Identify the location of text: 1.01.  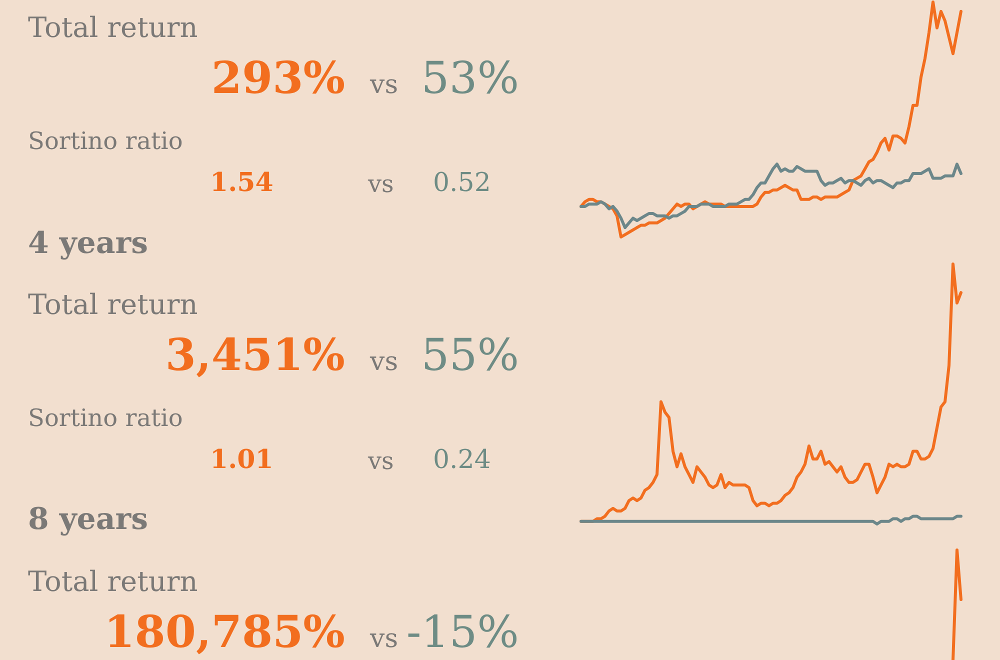
(242, 460).